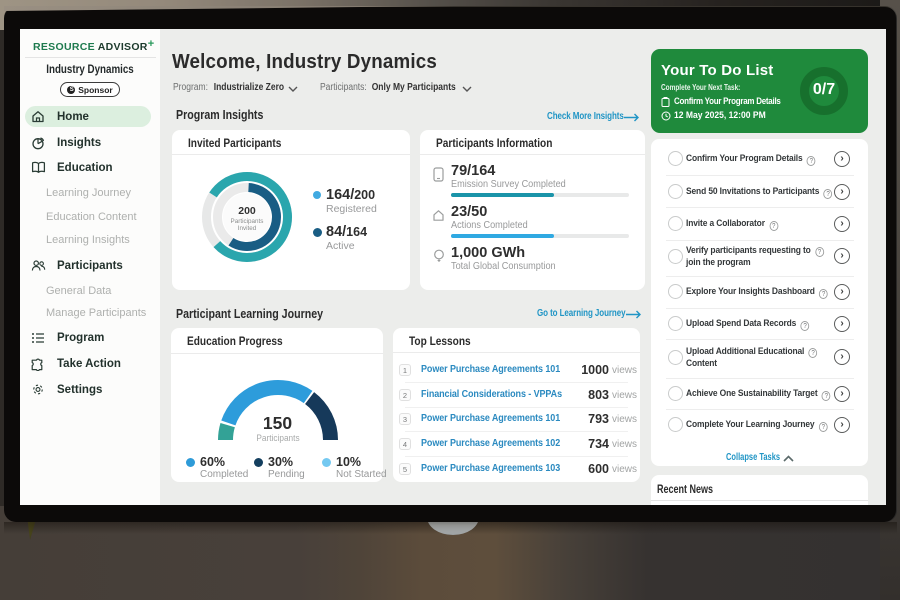  I want to click on svg-text: Invited, so click(247, 228).